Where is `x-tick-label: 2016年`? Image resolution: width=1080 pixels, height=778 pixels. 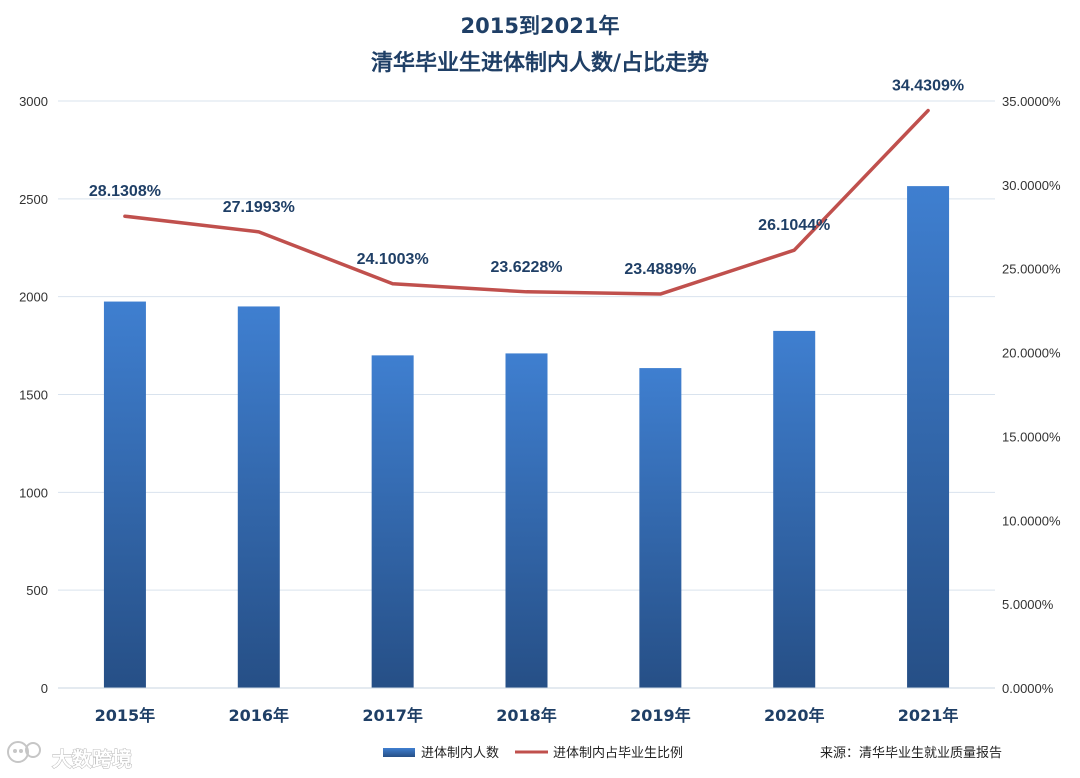
x-tick-label: 2016年 is located at coordinates (259, 715).